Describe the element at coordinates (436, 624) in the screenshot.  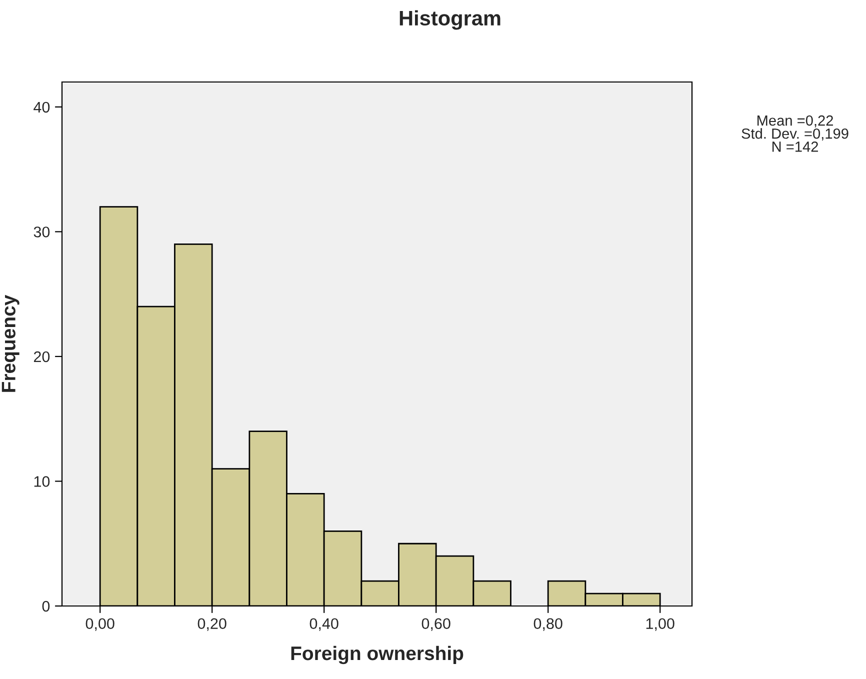
I see `x-tick-label: 0,60` at that location.